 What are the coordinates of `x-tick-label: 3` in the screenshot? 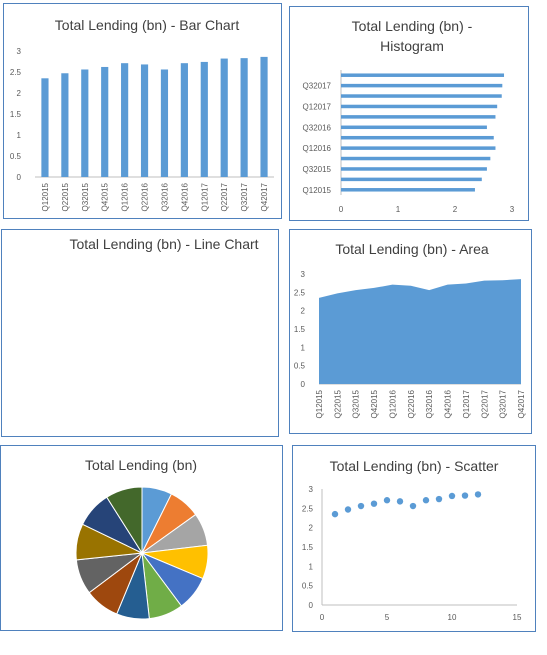 It's located at (512, 209).